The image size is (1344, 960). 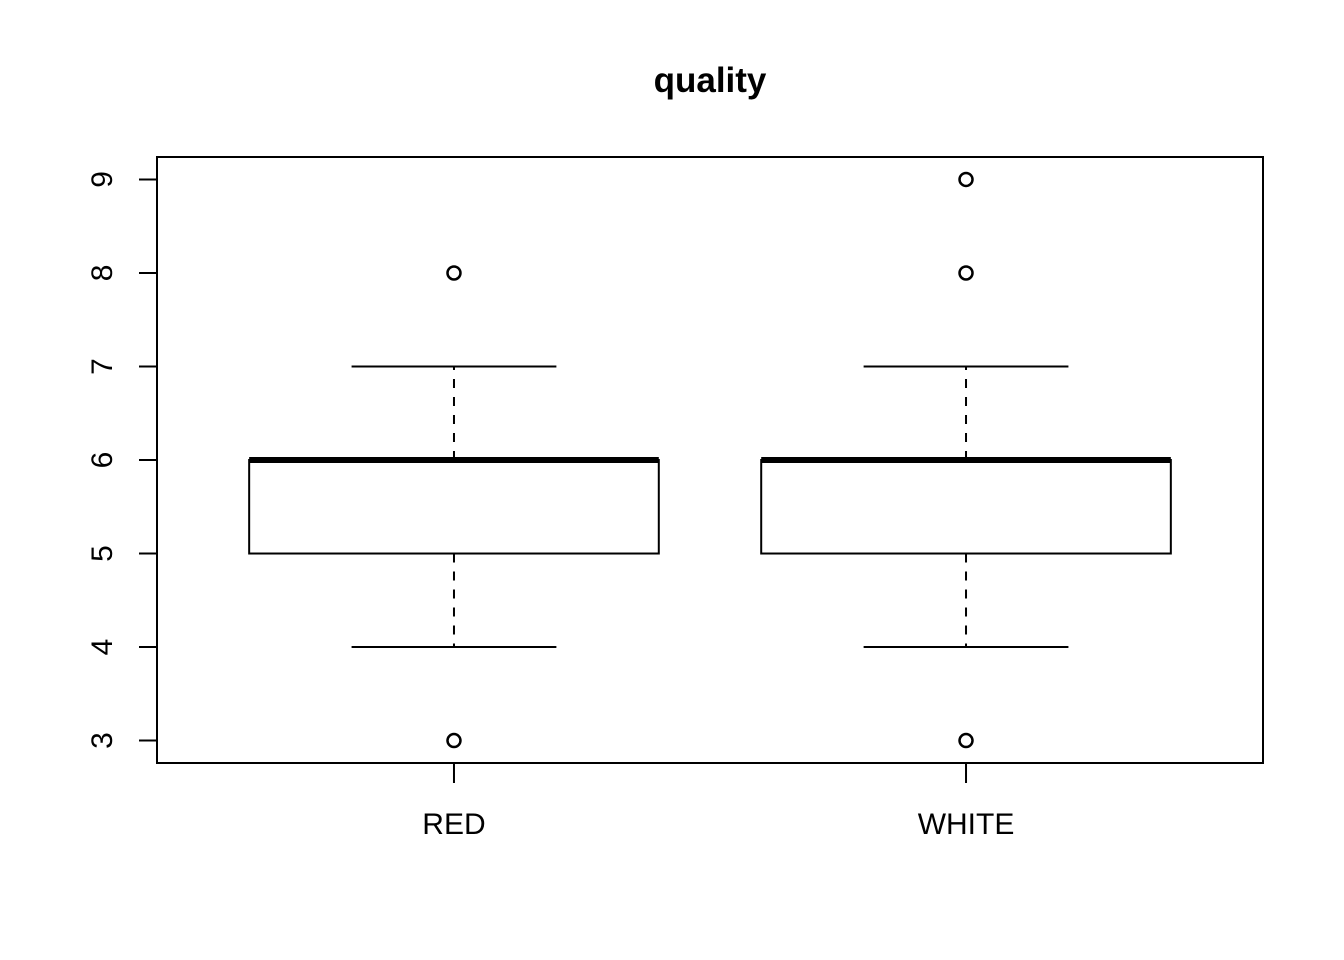 I want to click on y-tick-label: 6, so click(x=102, y=460).